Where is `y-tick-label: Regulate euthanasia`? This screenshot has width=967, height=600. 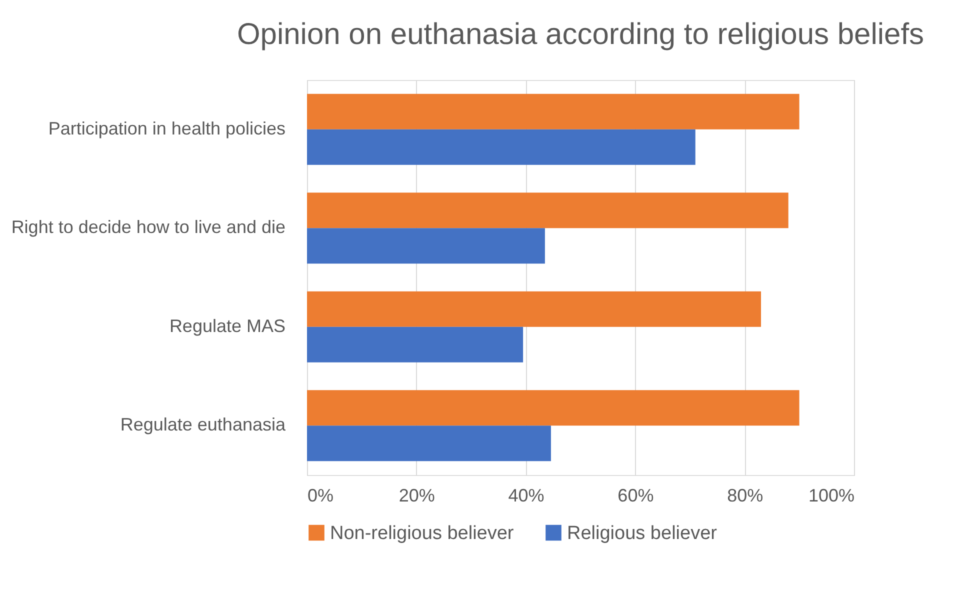 y-tick-label: Regulate euthanasia is located at coordinates (203, 424).